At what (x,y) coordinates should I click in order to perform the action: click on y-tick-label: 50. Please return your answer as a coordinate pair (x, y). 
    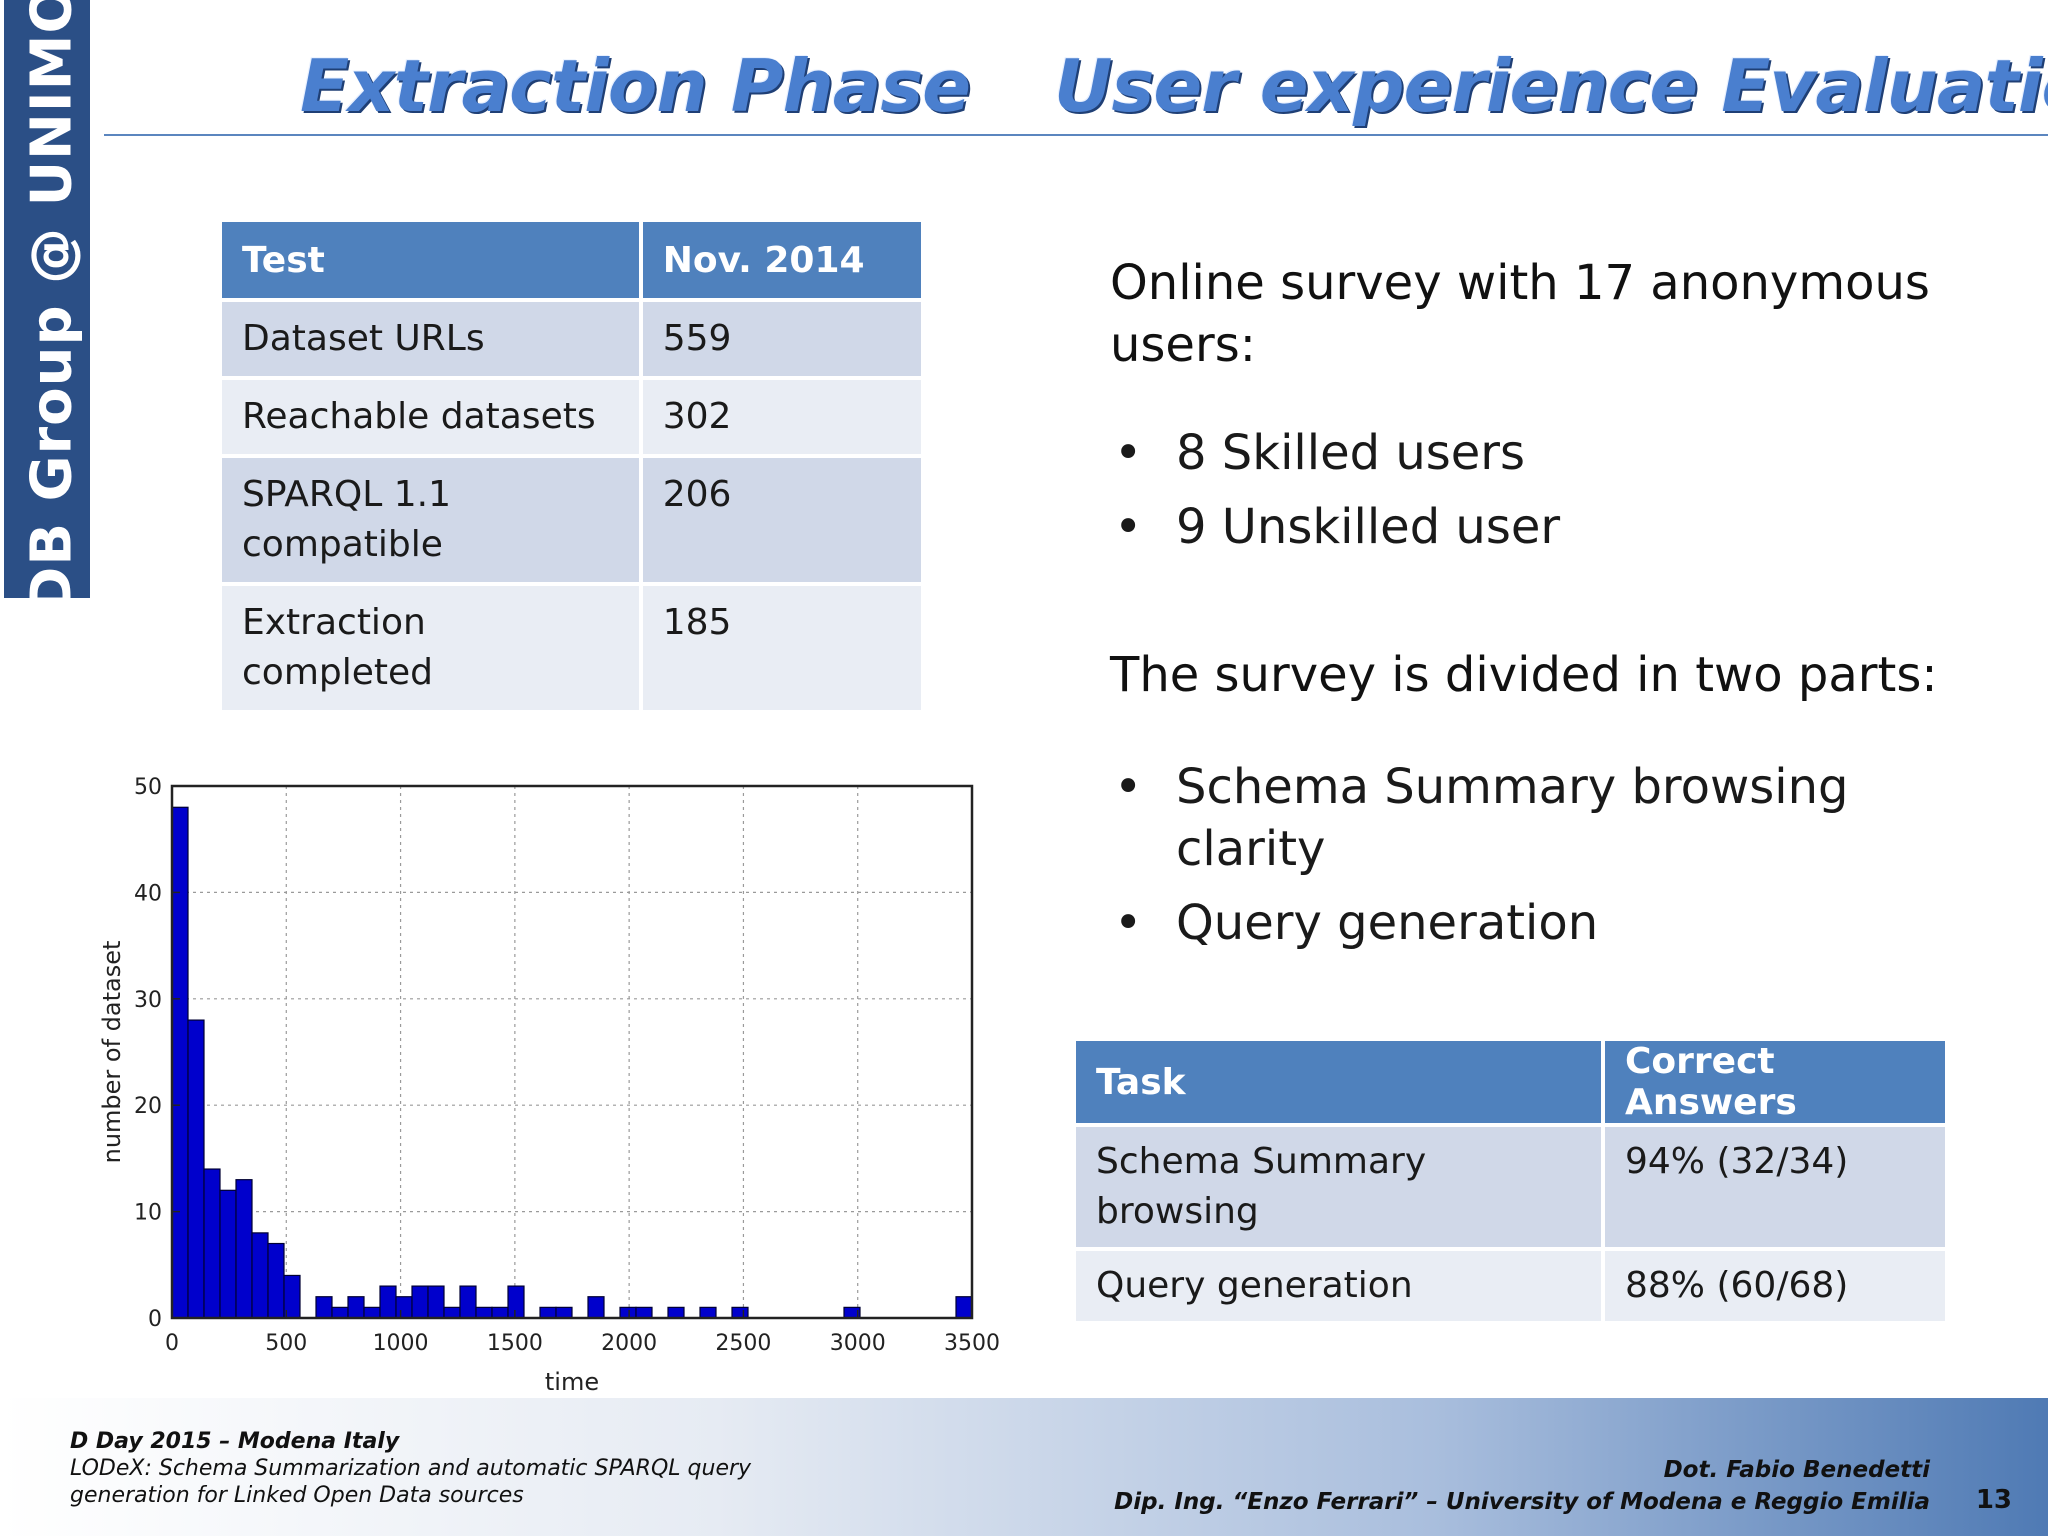
    Looking at the image, I should click on (148, 787).